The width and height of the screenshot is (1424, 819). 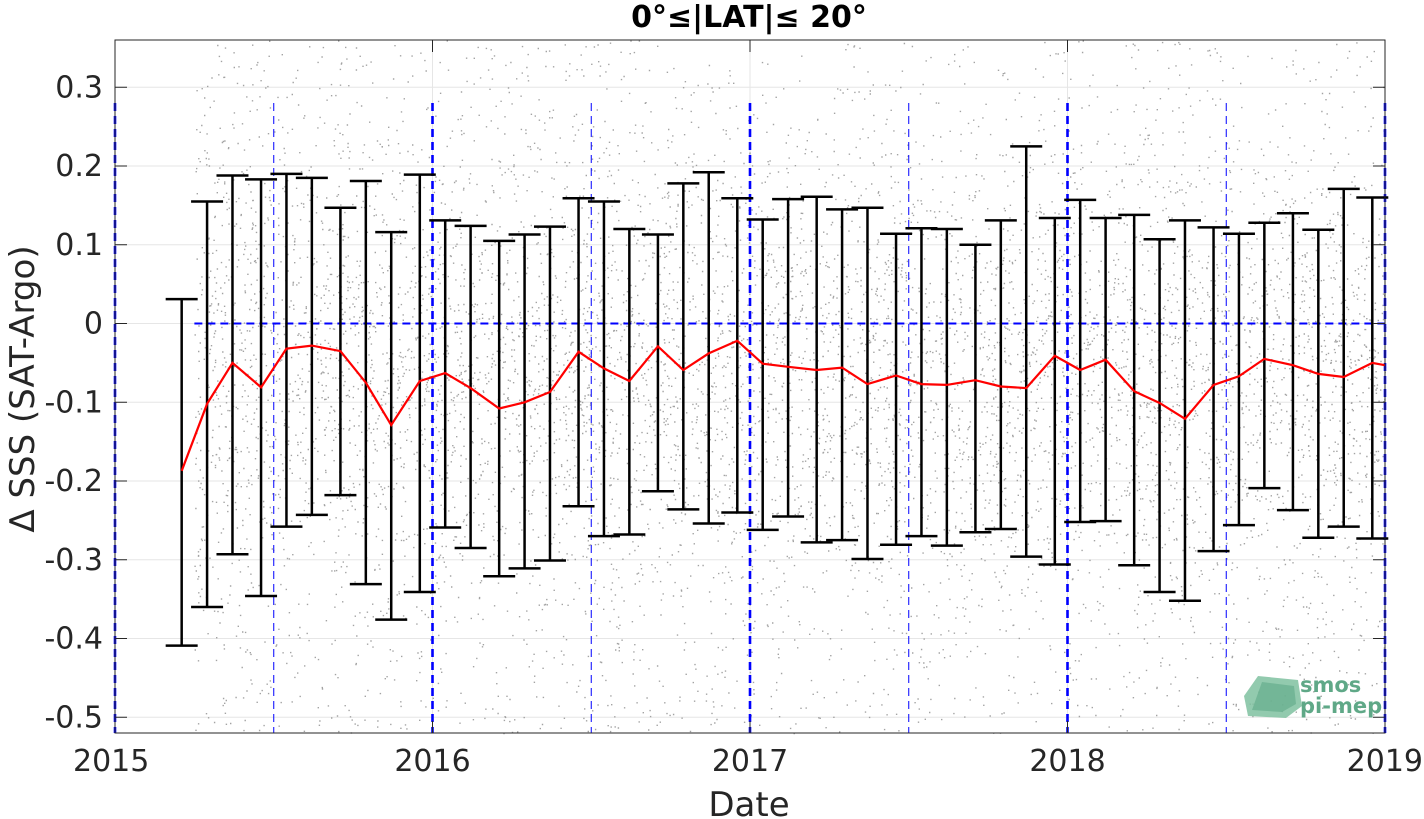 I want to click on y-tick-label: 0, so click(x=93, y=324).